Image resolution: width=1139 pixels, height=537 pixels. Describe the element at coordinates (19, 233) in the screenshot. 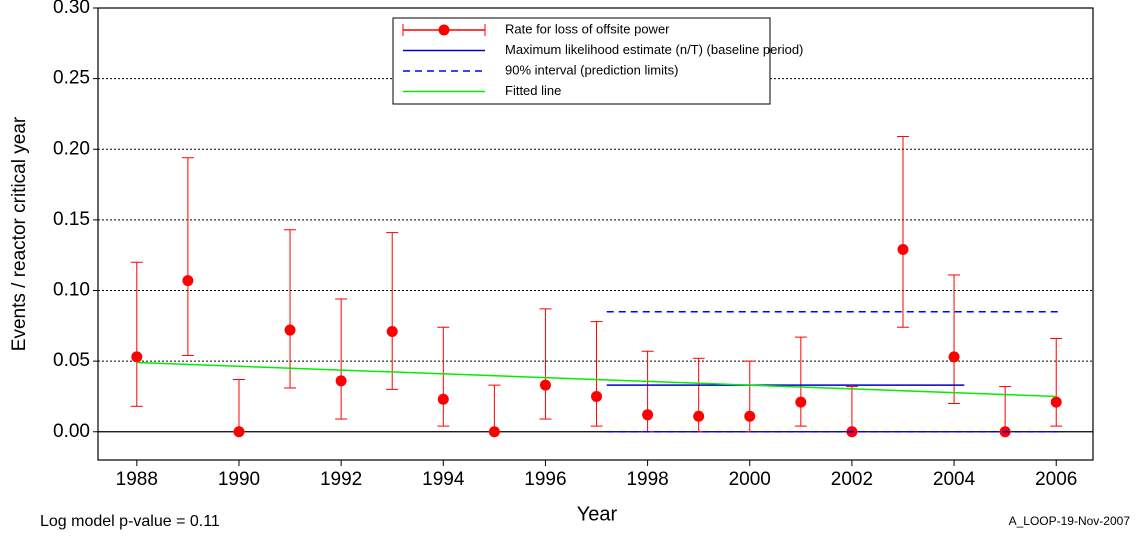

I see `y-axis-title: Events / reactor critical year` at that location.